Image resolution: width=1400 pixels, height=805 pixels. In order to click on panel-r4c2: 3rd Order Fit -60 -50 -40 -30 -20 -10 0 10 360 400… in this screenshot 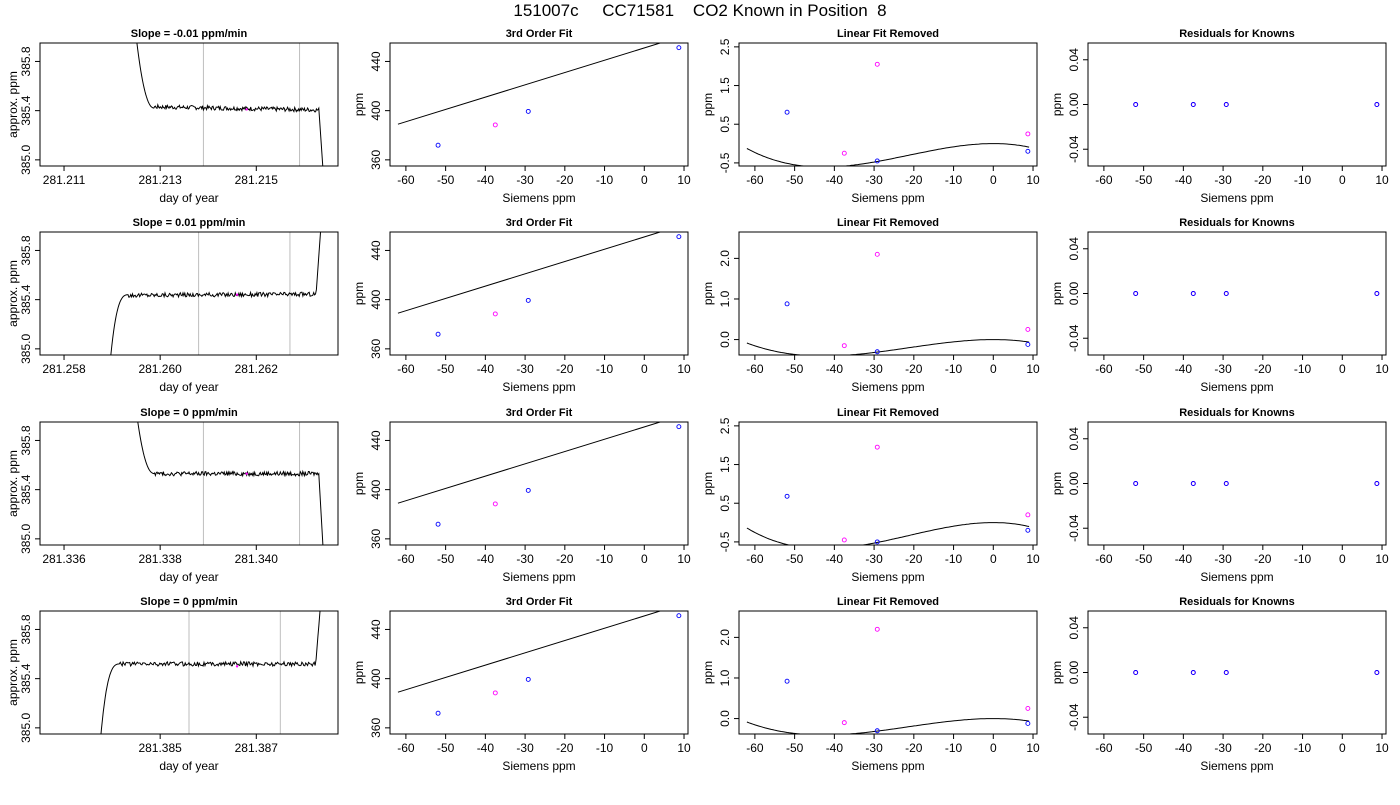, I will do `click(521, 684)`.